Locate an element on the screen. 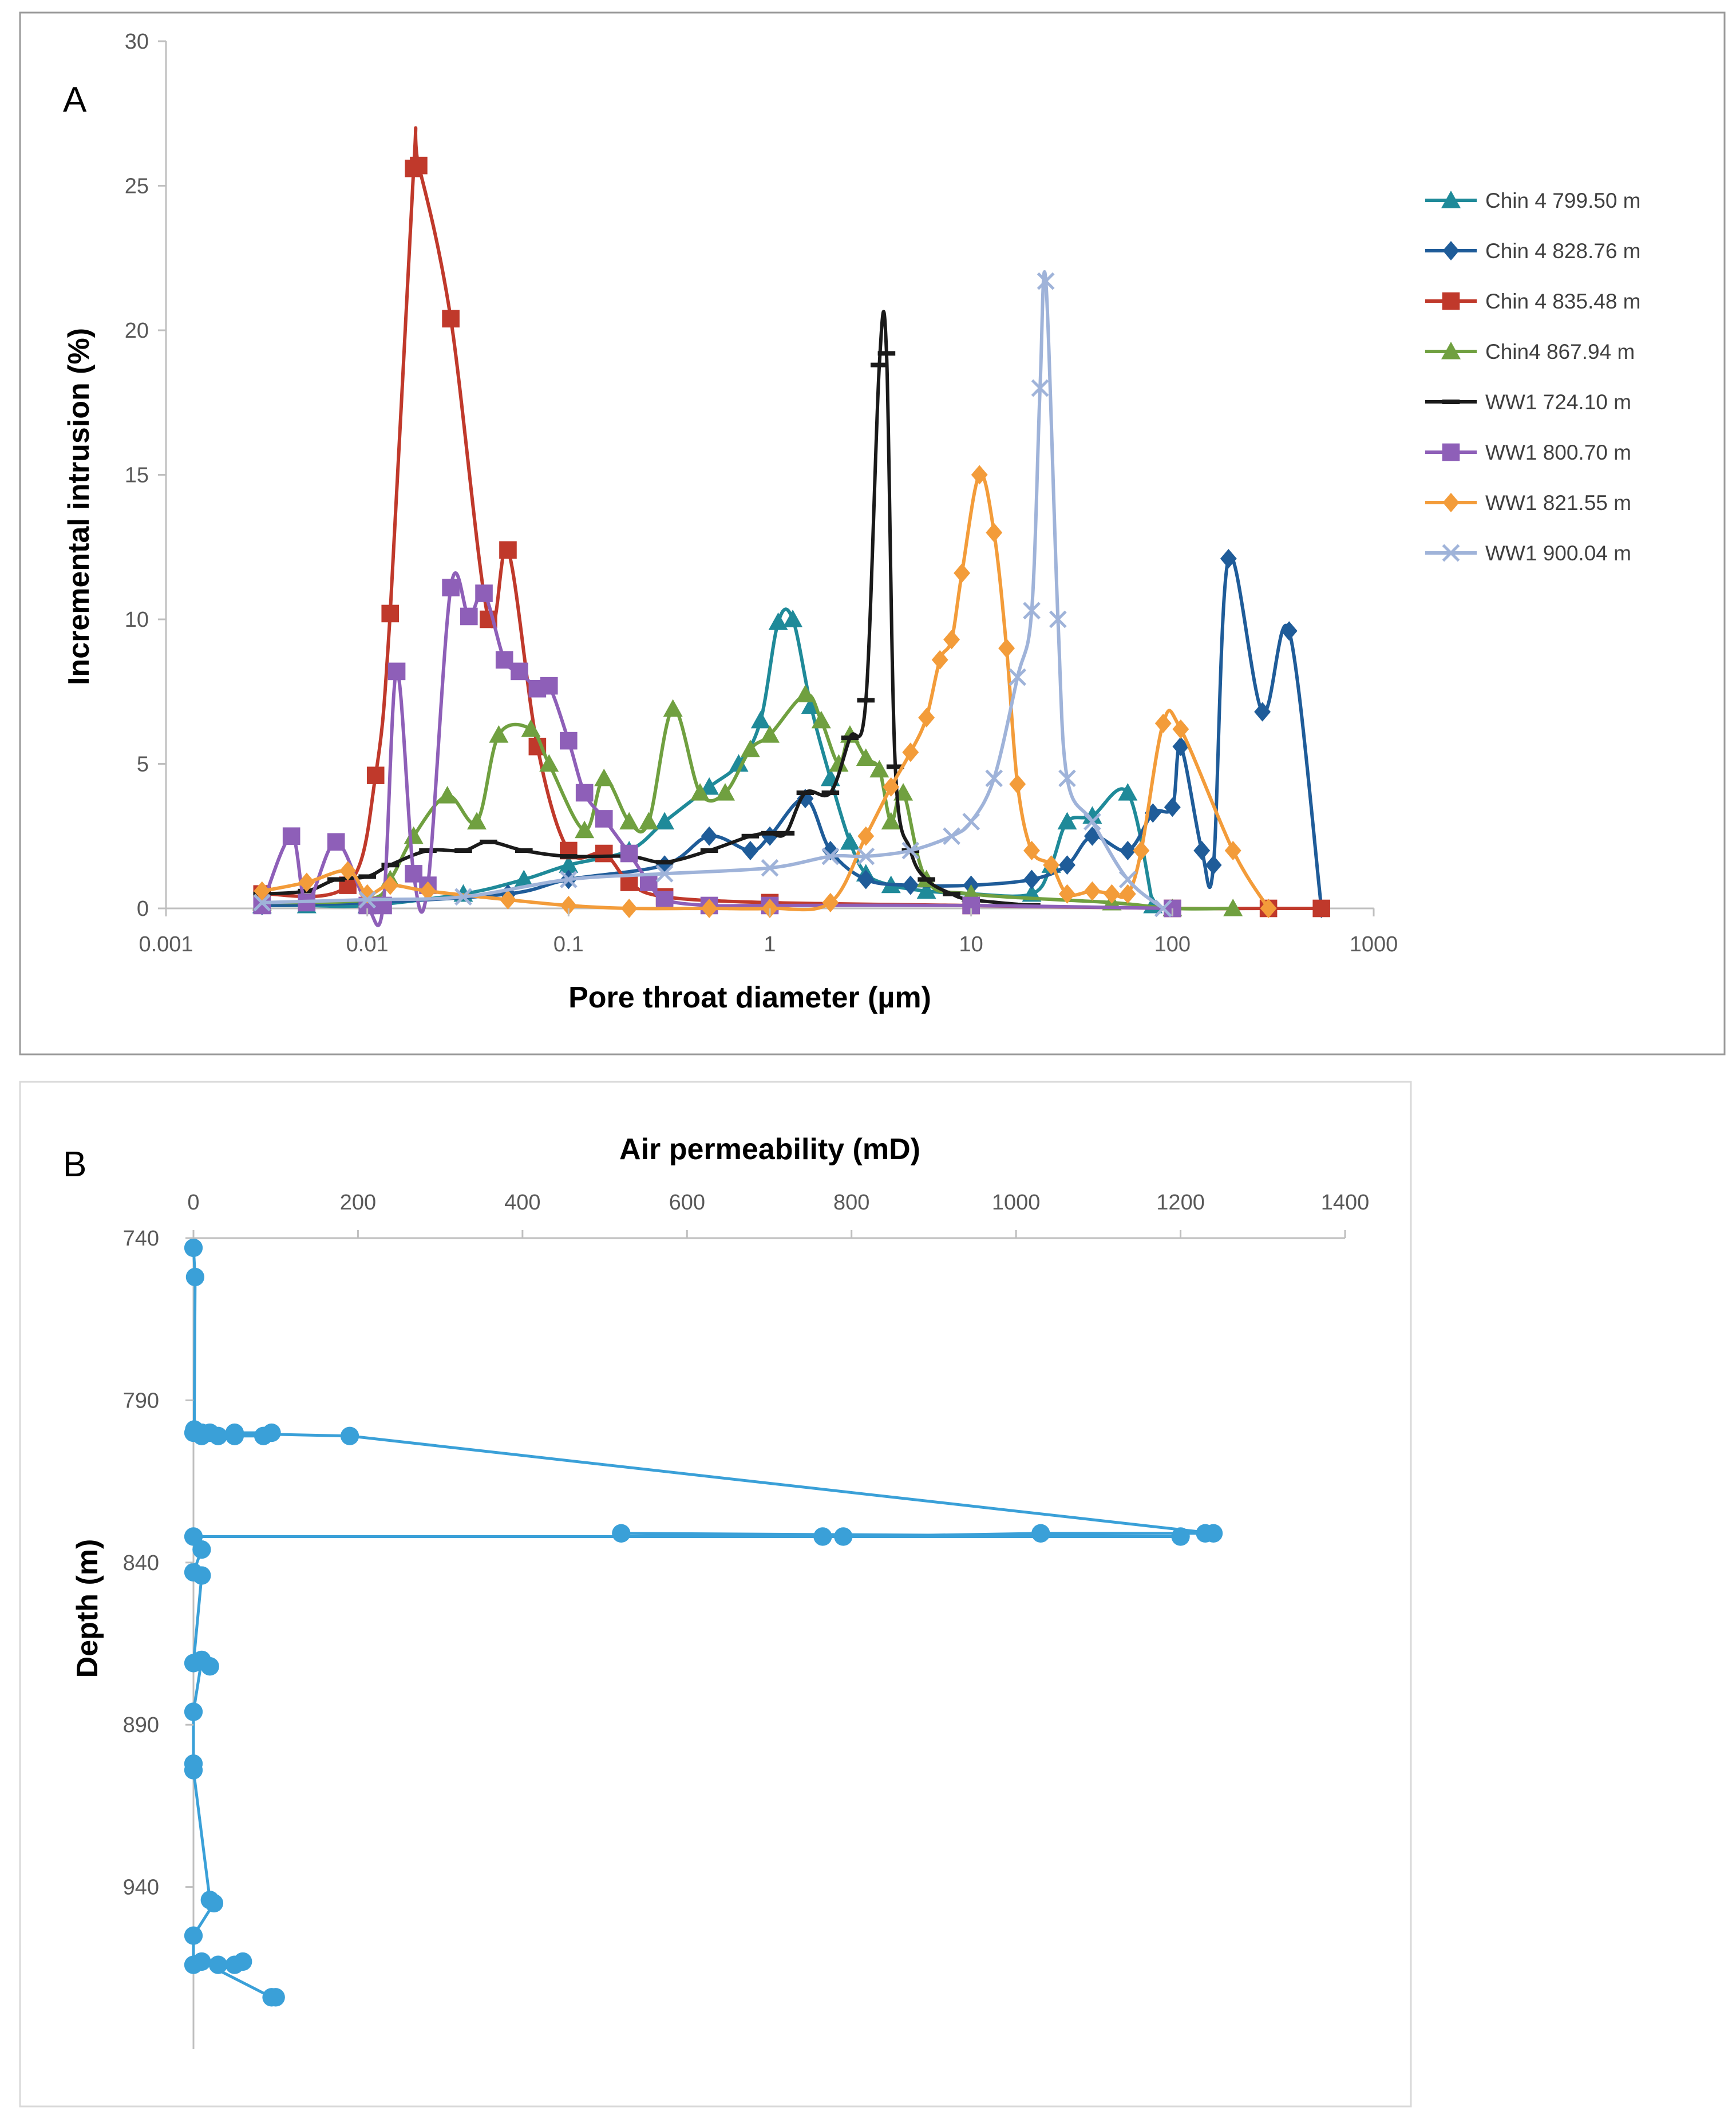 This screenshot has width=1736, height=2111. b-x-tick-label: 200 is located at coordinates (358, 1203).